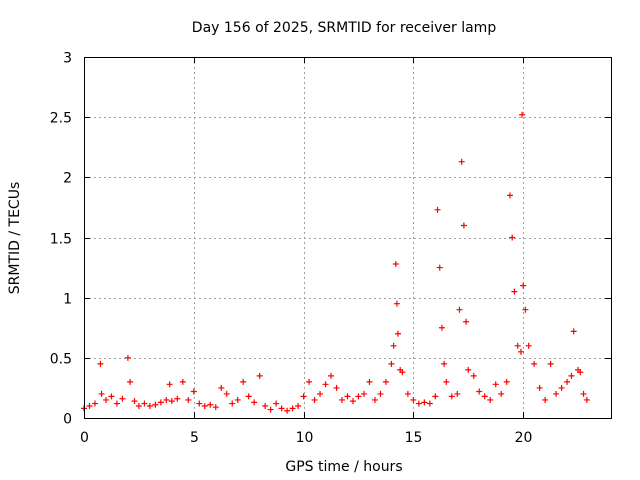 The width and height of the screenshot is (640, 480). Describe the element at coordinates (194, 438) in the screenshot. I see `x-tick-label: 5` at that location.